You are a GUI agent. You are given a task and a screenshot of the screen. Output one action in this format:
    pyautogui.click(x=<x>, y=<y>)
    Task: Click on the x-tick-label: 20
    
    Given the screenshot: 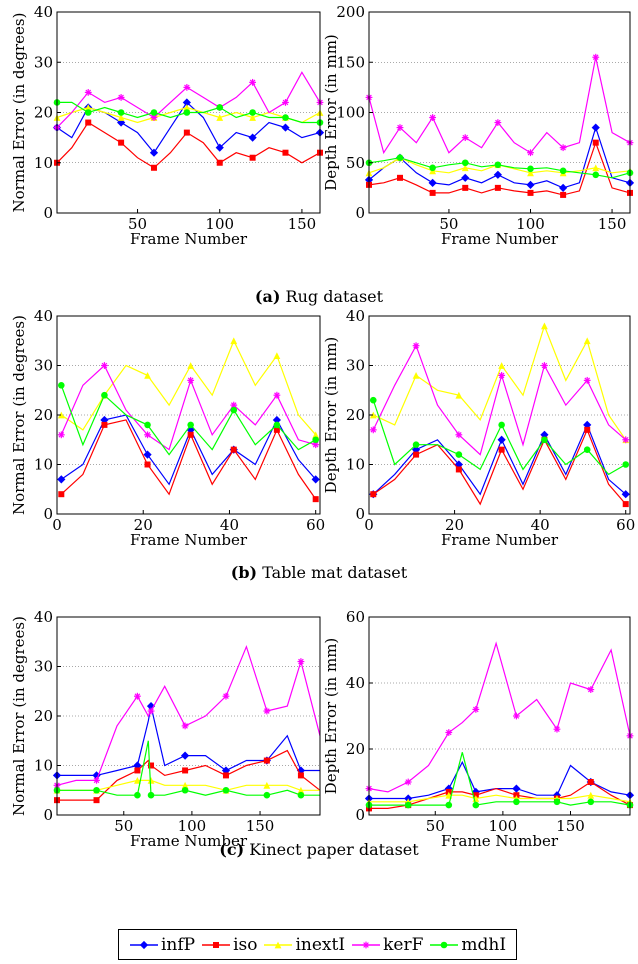 What is the action you would take?
    pyautogui.click(x=143, y=525)
    